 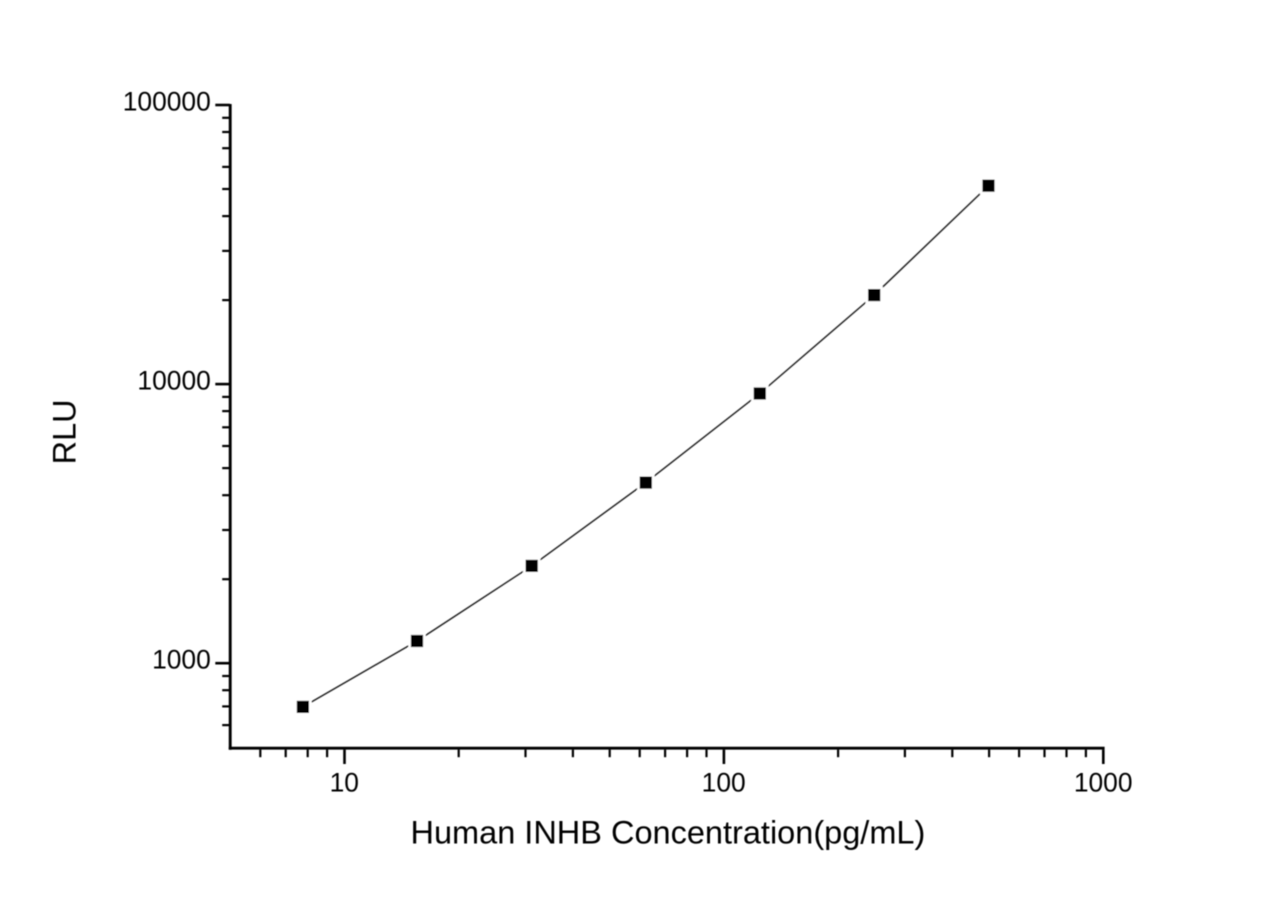 What do you see at coordinates (173, 381) in the screenshot?
I see `svg-text: 10000` at bounding box center [173, 381].